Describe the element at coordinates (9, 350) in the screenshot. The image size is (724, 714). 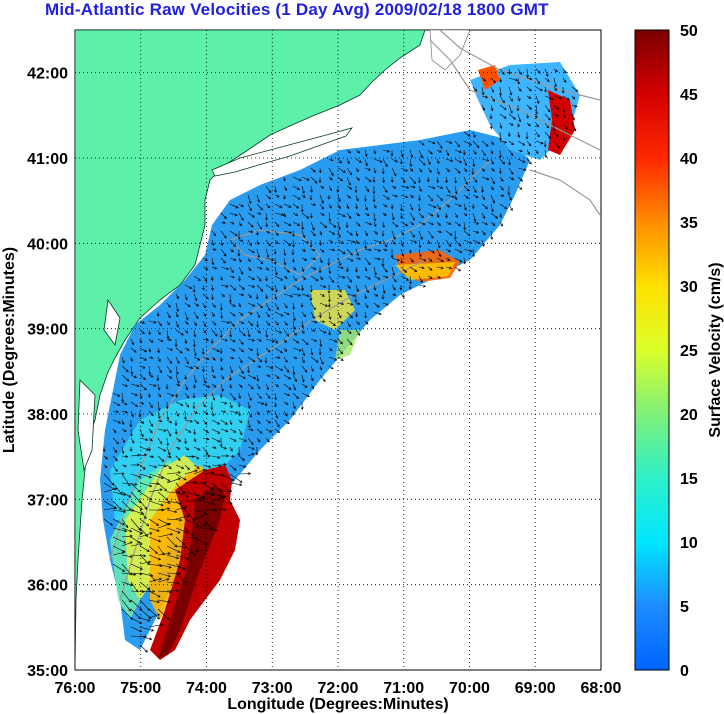
I see `y-axis-label: Latitude (Degrees:Minutes)` at that location.